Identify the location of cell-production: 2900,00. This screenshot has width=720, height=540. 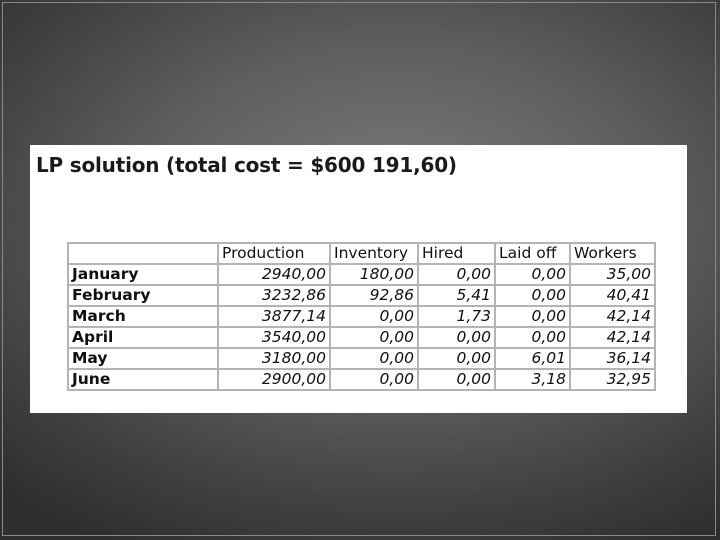
(274, 379).